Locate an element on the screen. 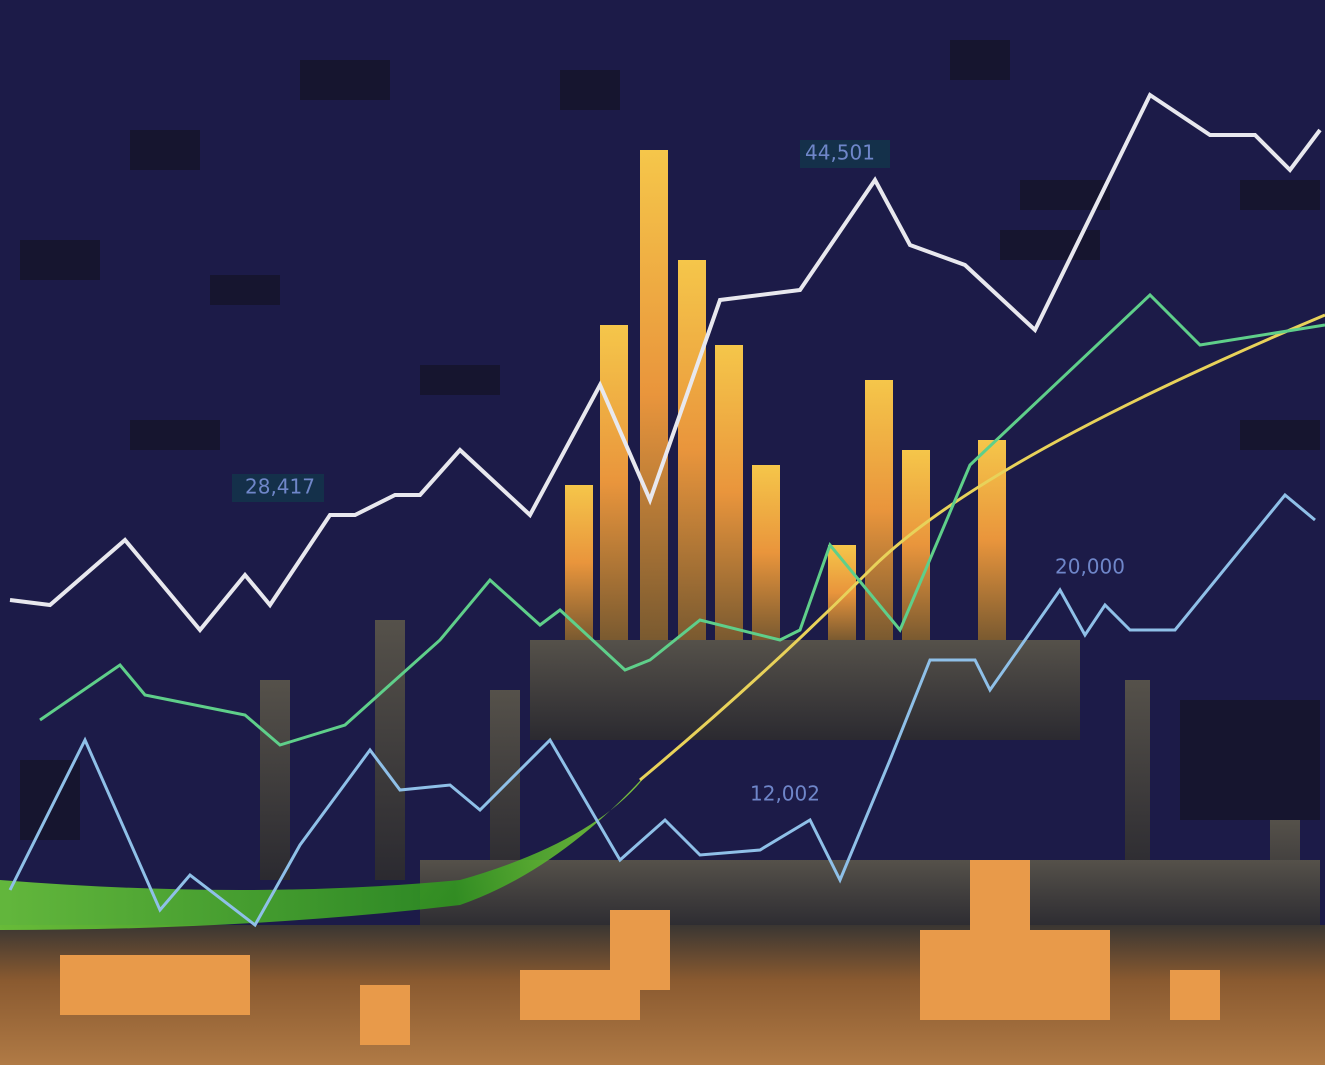  value-label: 12,002 is located at coordinates (785, 794).